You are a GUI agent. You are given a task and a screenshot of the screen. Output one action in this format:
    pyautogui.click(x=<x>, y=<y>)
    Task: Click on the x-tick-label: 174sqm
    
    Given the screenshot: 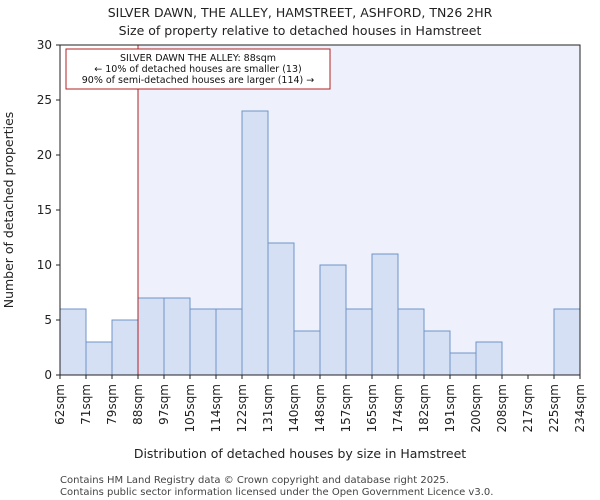 What is the action you would take?
    pyautogui.click(x=398, y=408)
    